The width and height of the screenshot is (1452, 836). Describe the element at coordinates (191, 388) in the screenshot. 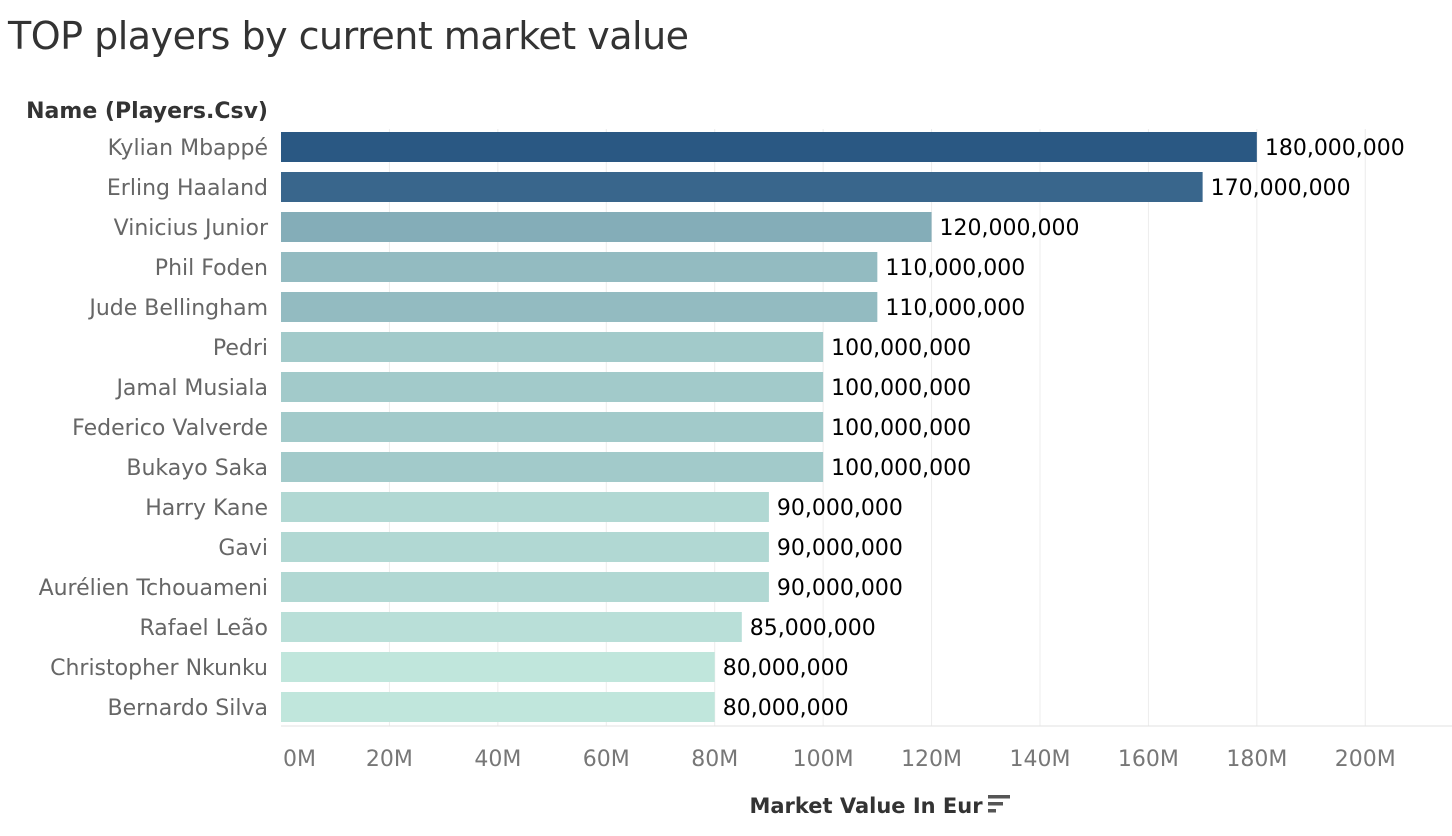

I see `category-label: Jamal Musiala` at that location.